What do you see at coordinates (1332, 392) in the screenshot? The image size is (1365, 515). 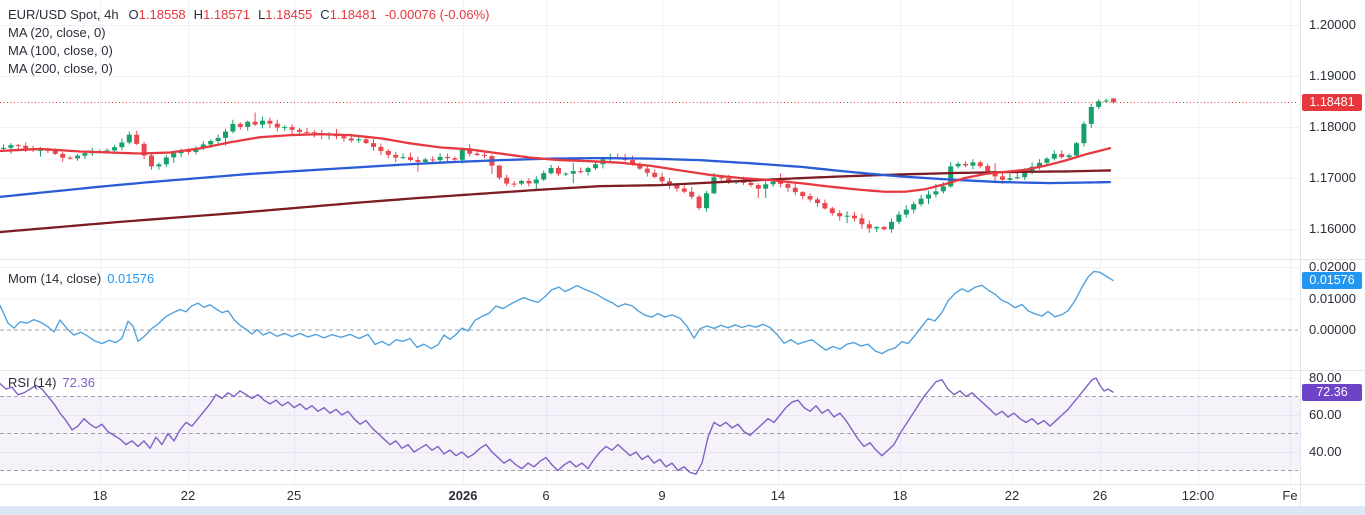 I see `rsi-value-badge: 72.36` at bounding box center [1332, 392].